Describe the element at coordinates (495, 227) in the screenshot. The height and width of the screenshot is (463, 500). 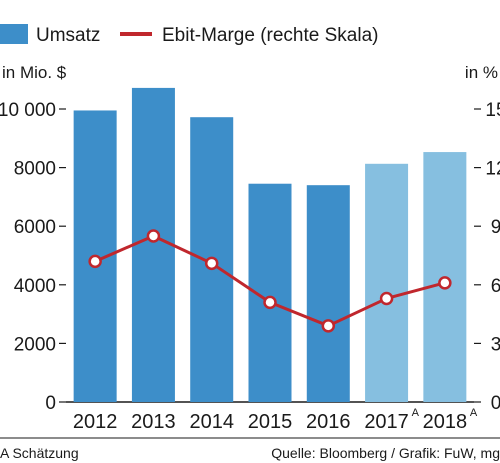
I see `right-tick-label: 9` at that location.